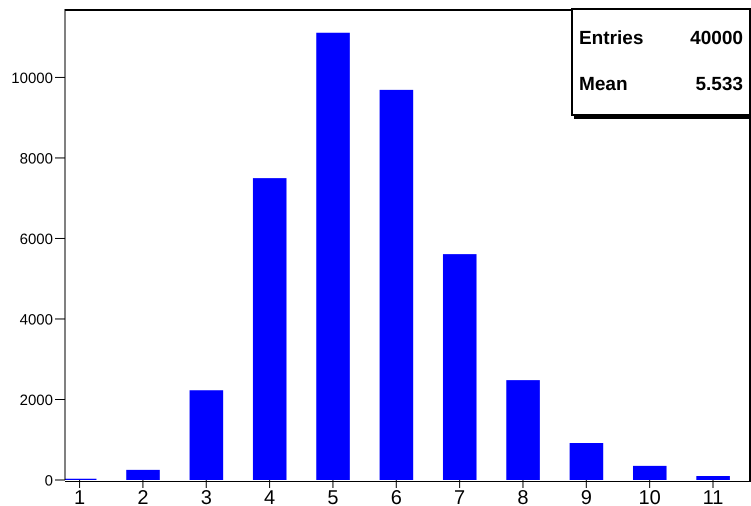 The width and height of the screenshot is (751, 506). What do you see at coordinates (36, 319) in the screenshot?
I see `y-tick-label: 4000` at bounding box center [36, 319].